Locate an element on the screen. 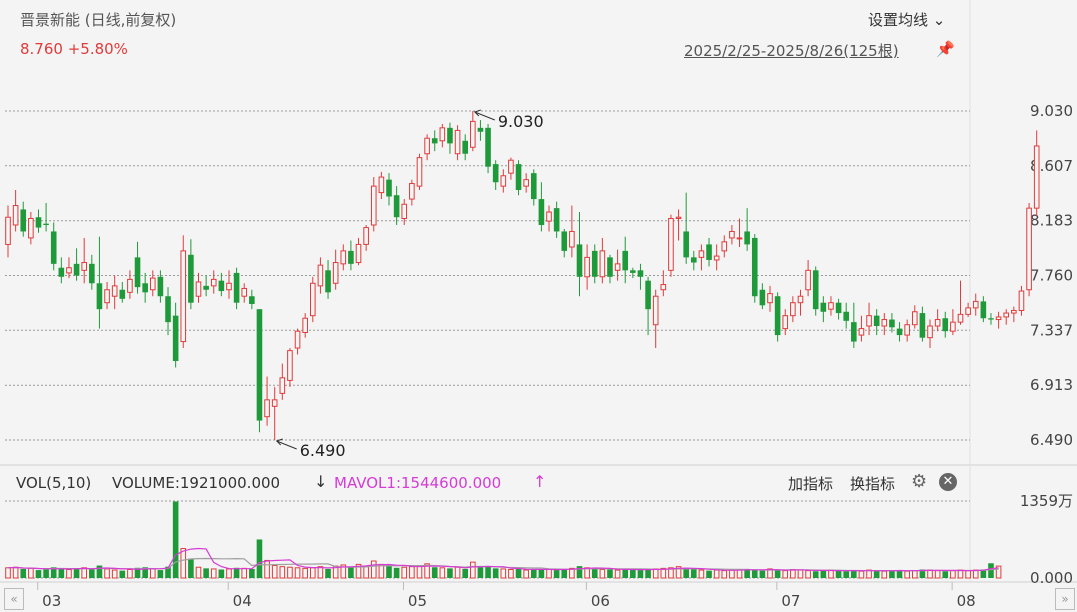 This screenshot has width=1077, height=612. add-indicator-button: 加指标 is located at coordinates (811, 484).